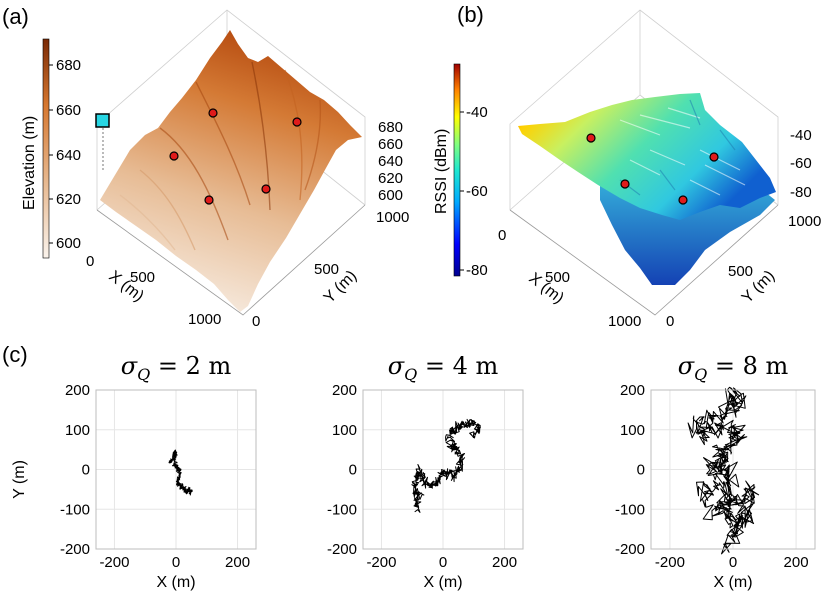  What do you see at coordinates (390, 195) in the screenshot?
I see `z-tick-600: 600` at bounding box center [390, 195].